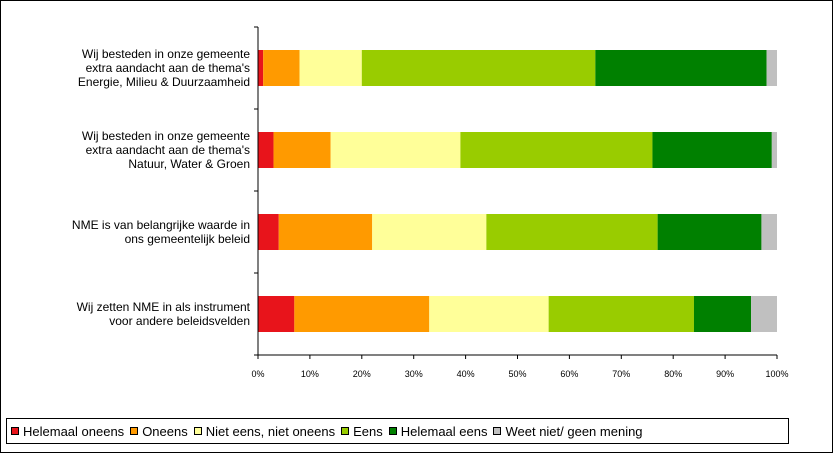 The width and height of the screenshot is (833, 453). I want to click on x-tick-label: 70%, so click(621, 374).